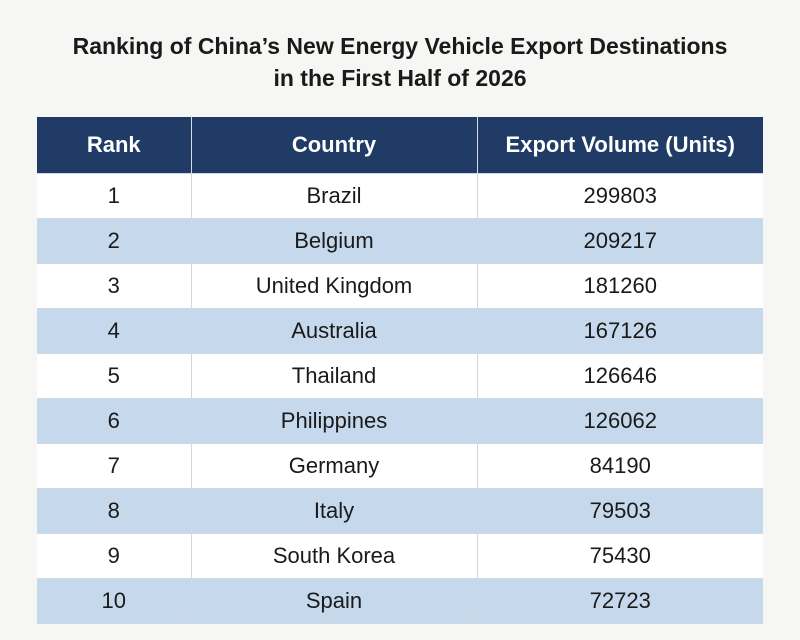 The height and width of the screenshot is (640, 800). I want to click on country-cell: Australia, so click(334, 331).